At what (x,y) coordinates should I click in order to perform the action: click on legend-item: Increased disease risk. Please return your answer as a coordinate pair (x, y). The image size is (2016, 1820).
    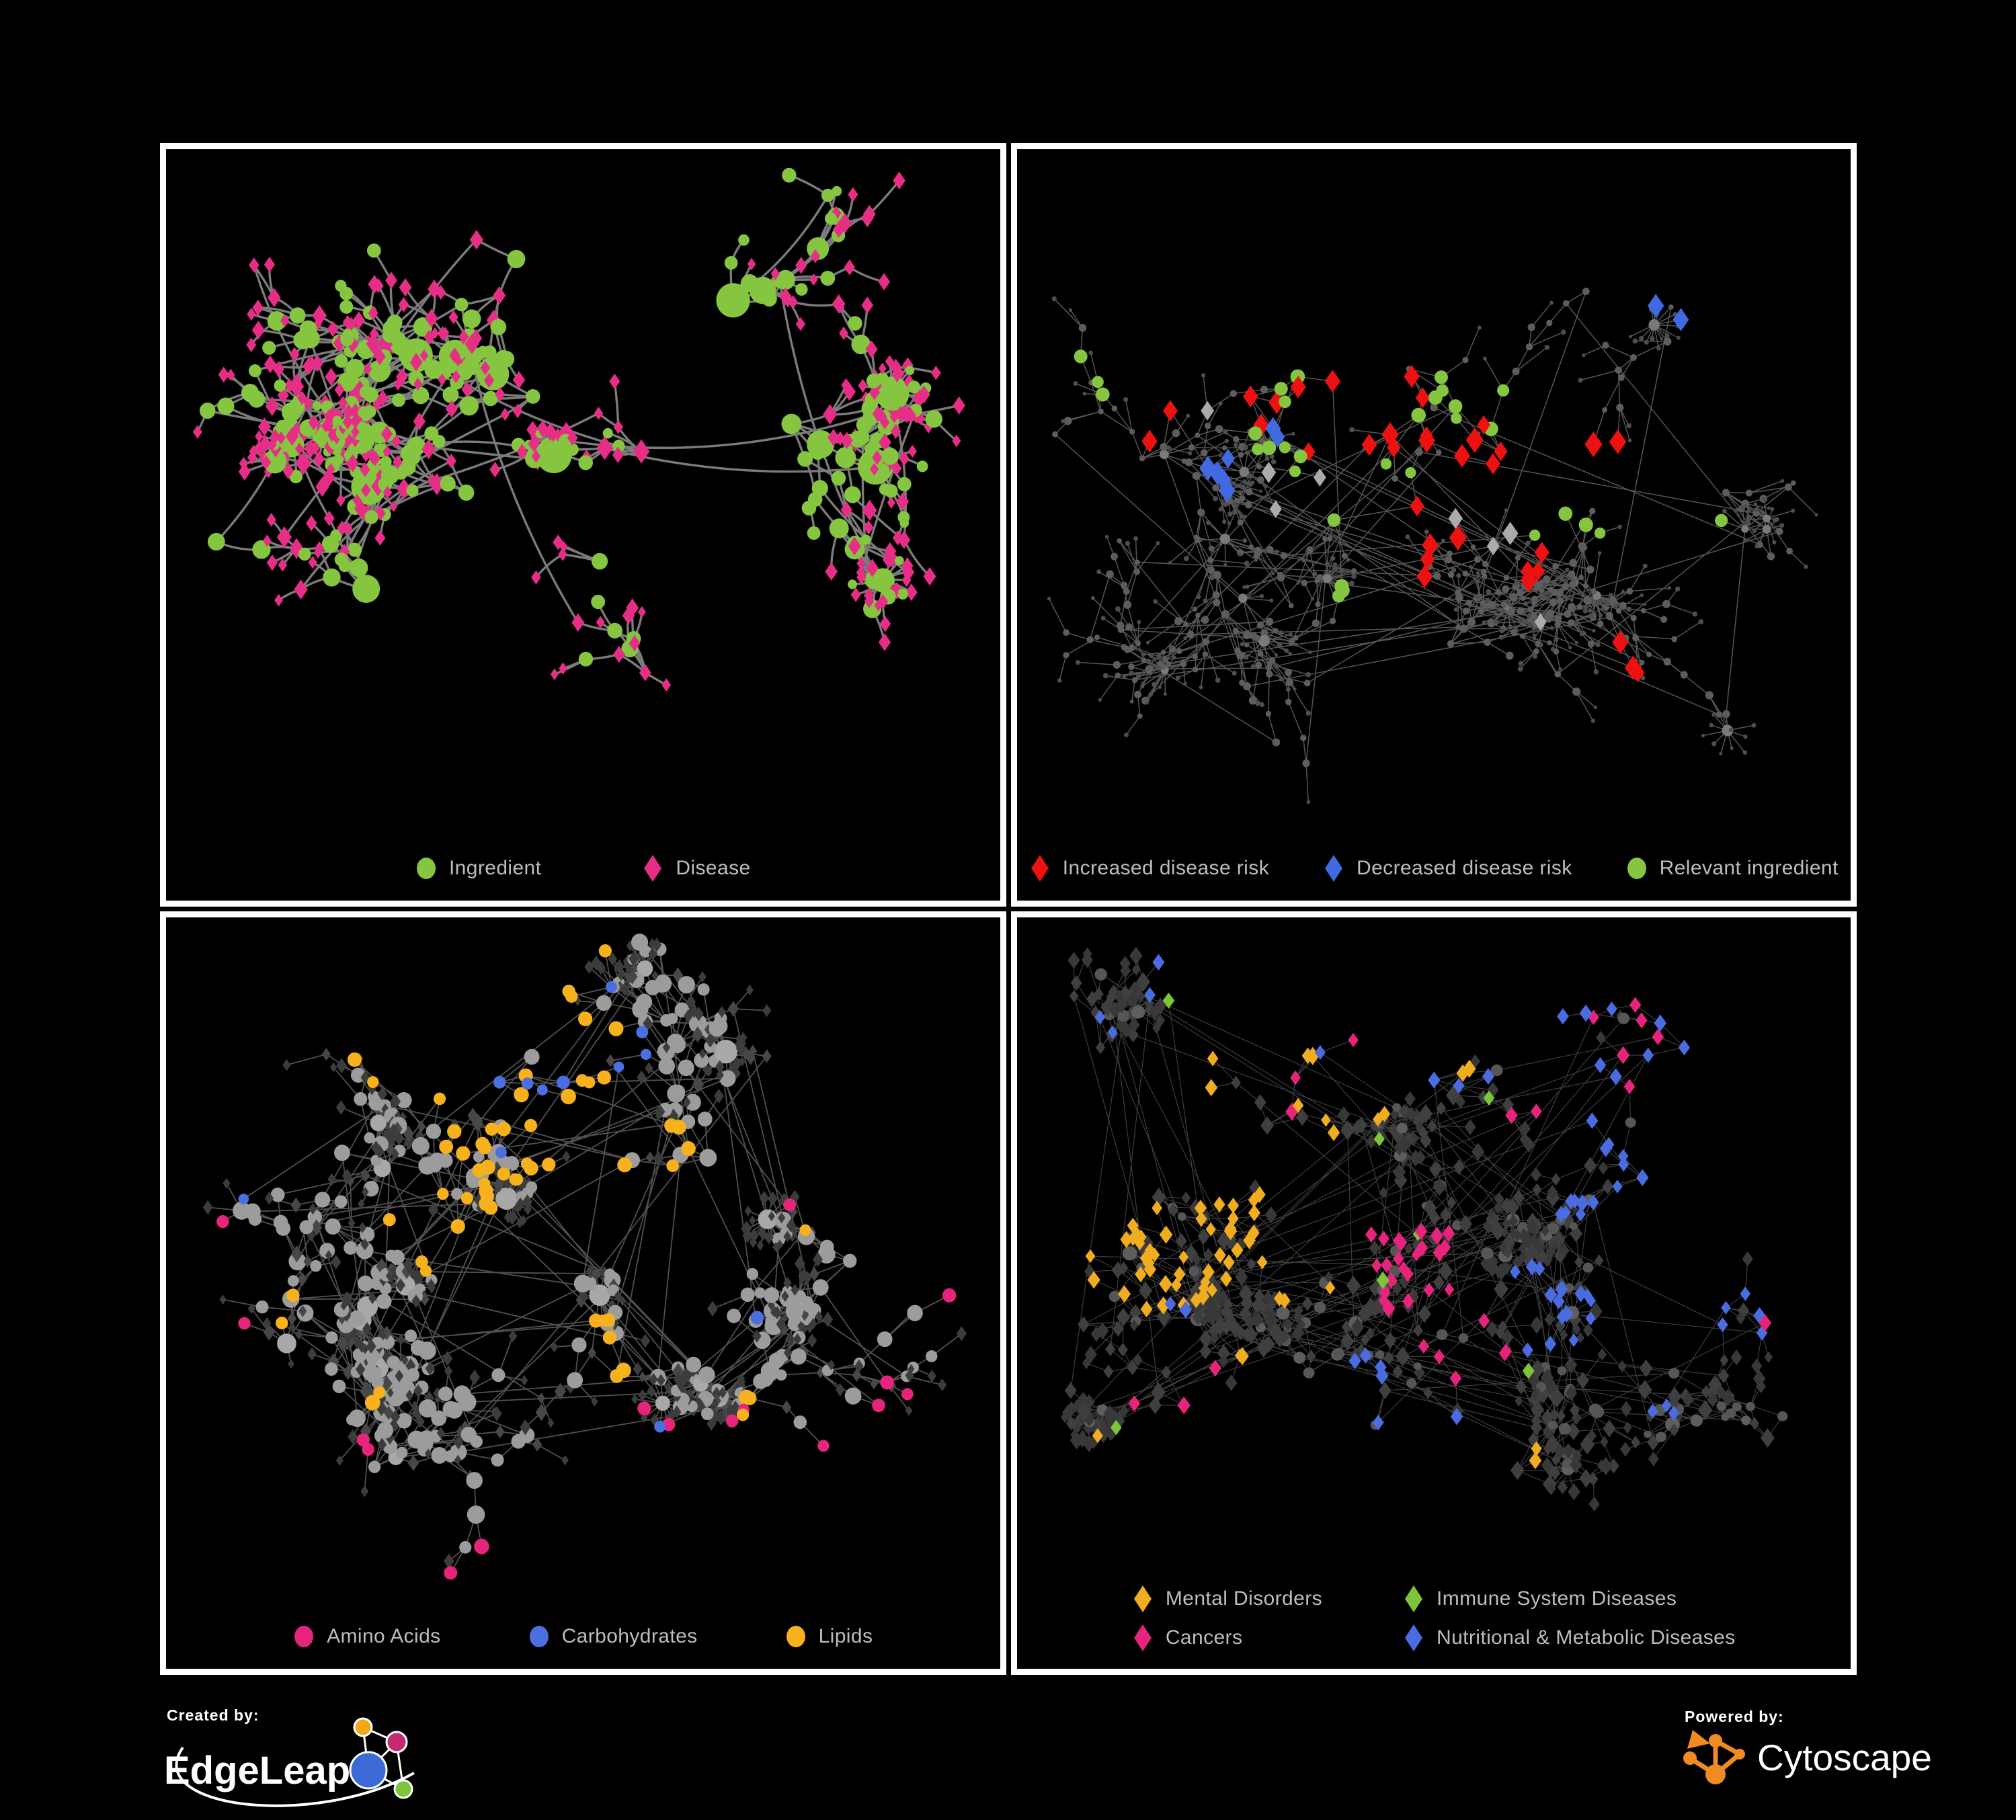
    Looking at the image, I should click on (1149, 868).